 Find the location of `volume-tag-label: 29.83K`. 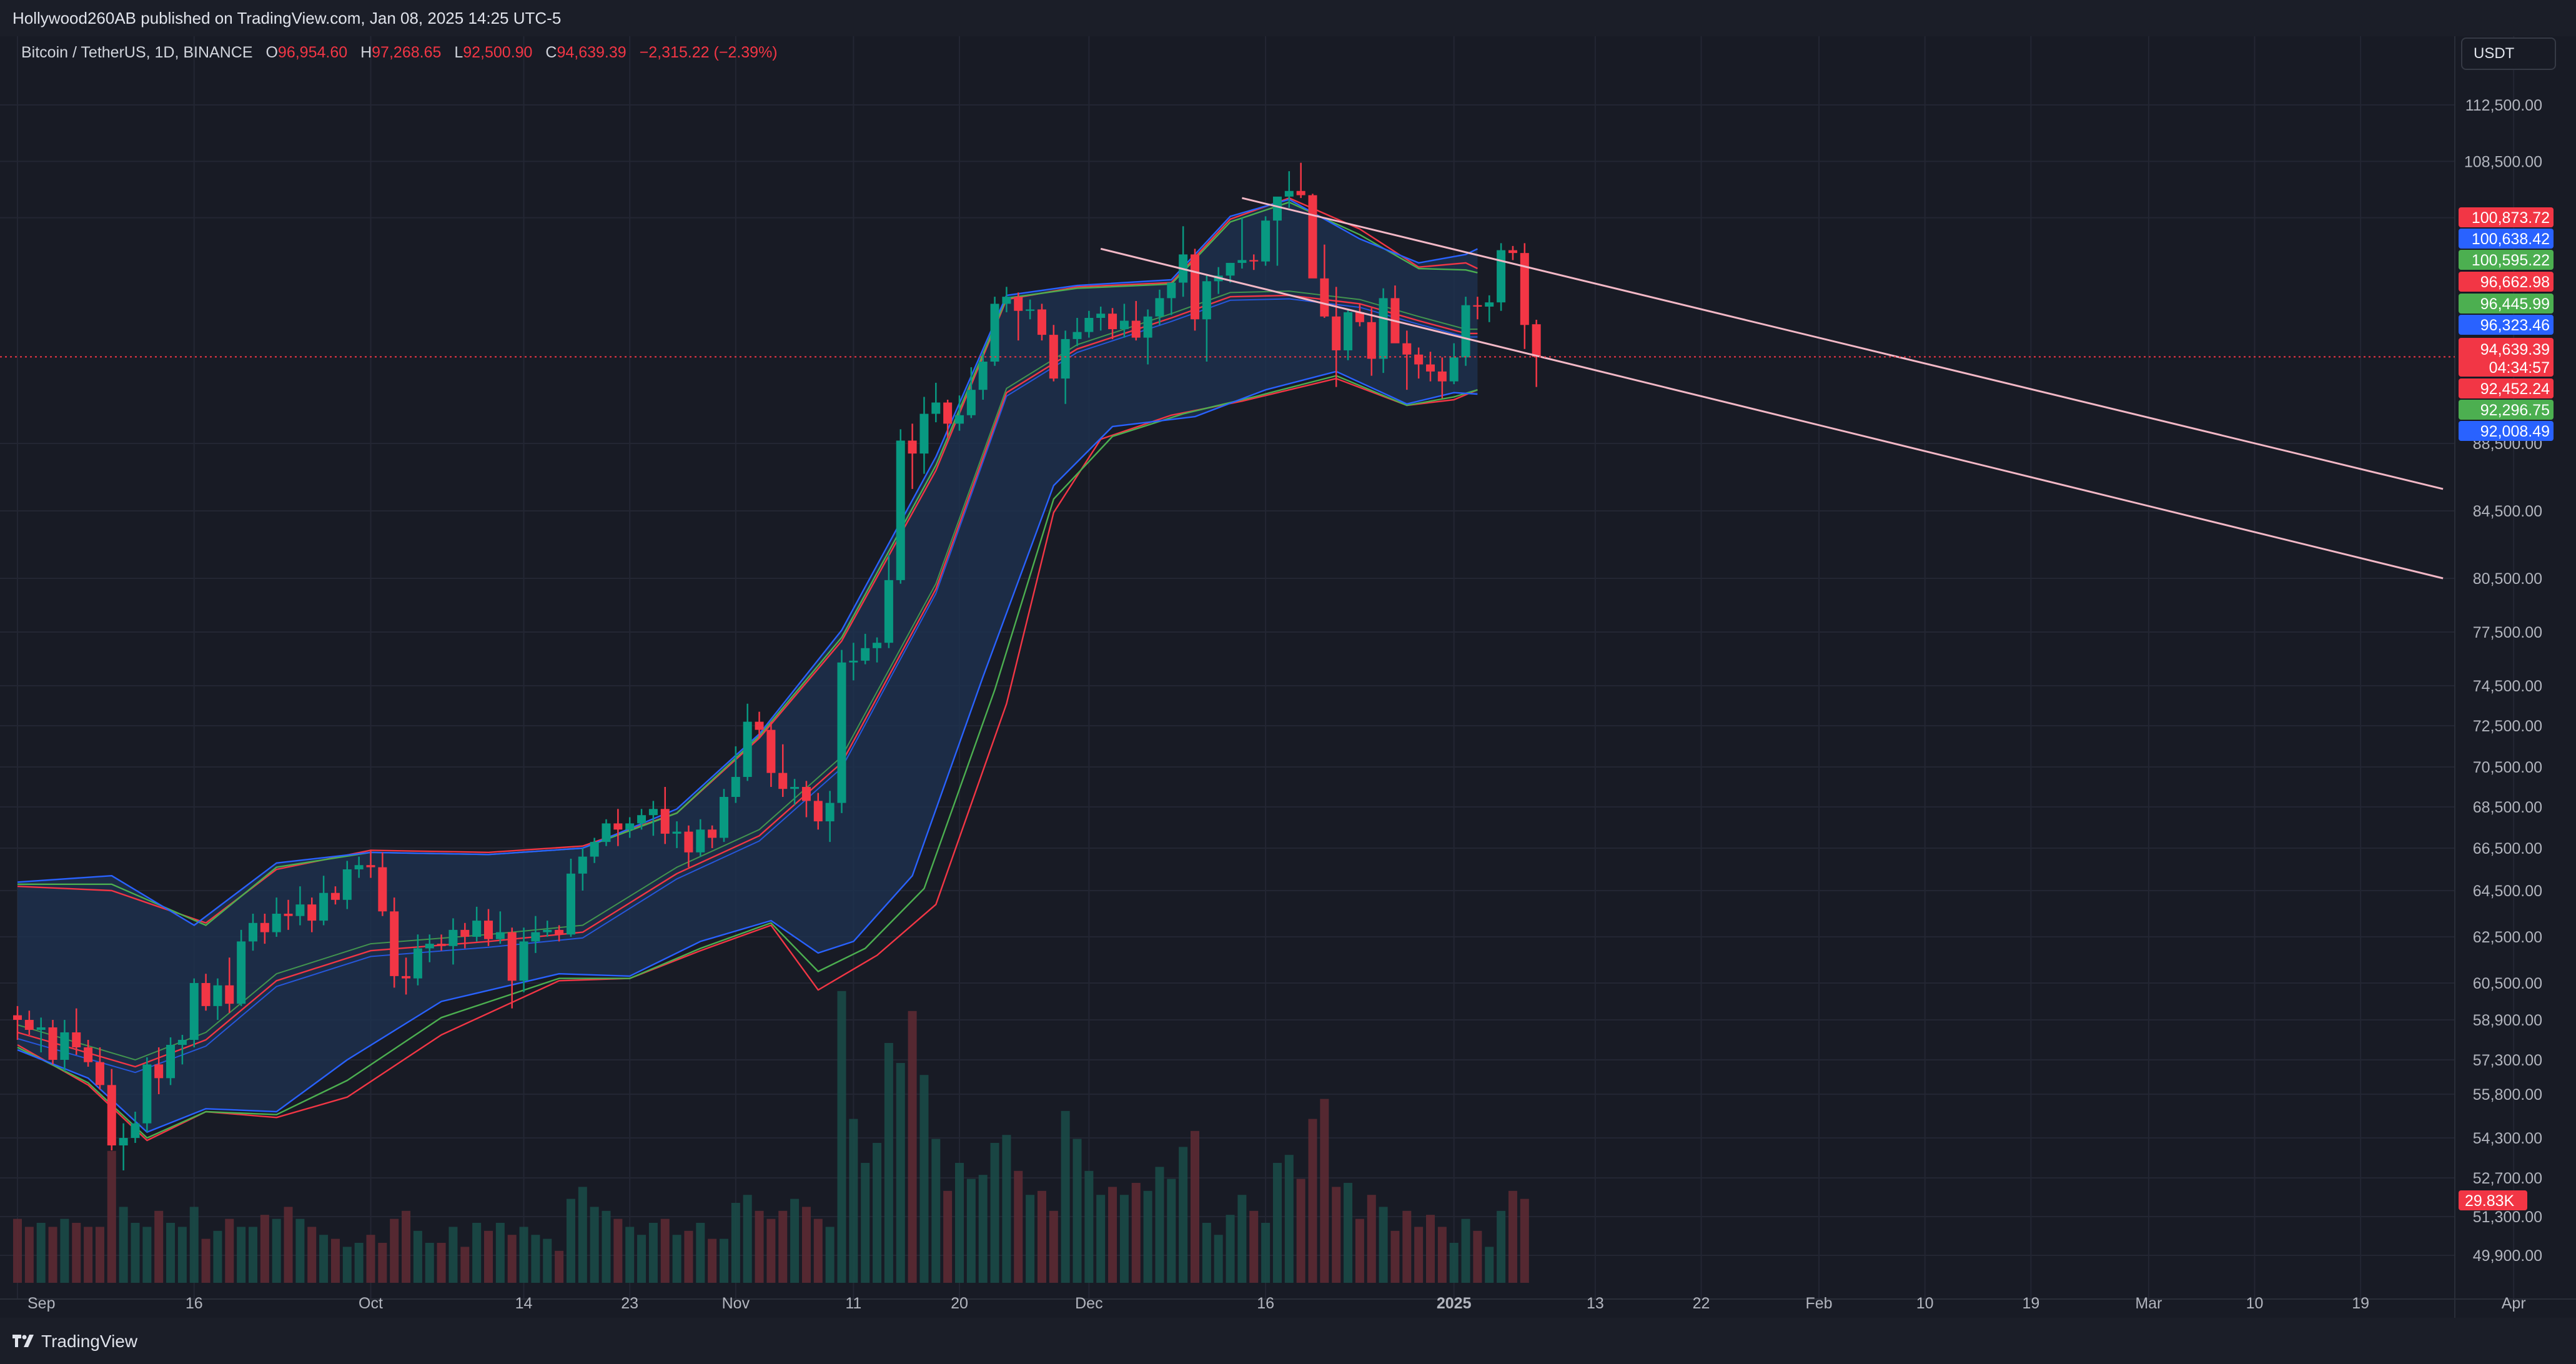

volume-tag-label: 29.83K is located at coordinates (2490, 1201).